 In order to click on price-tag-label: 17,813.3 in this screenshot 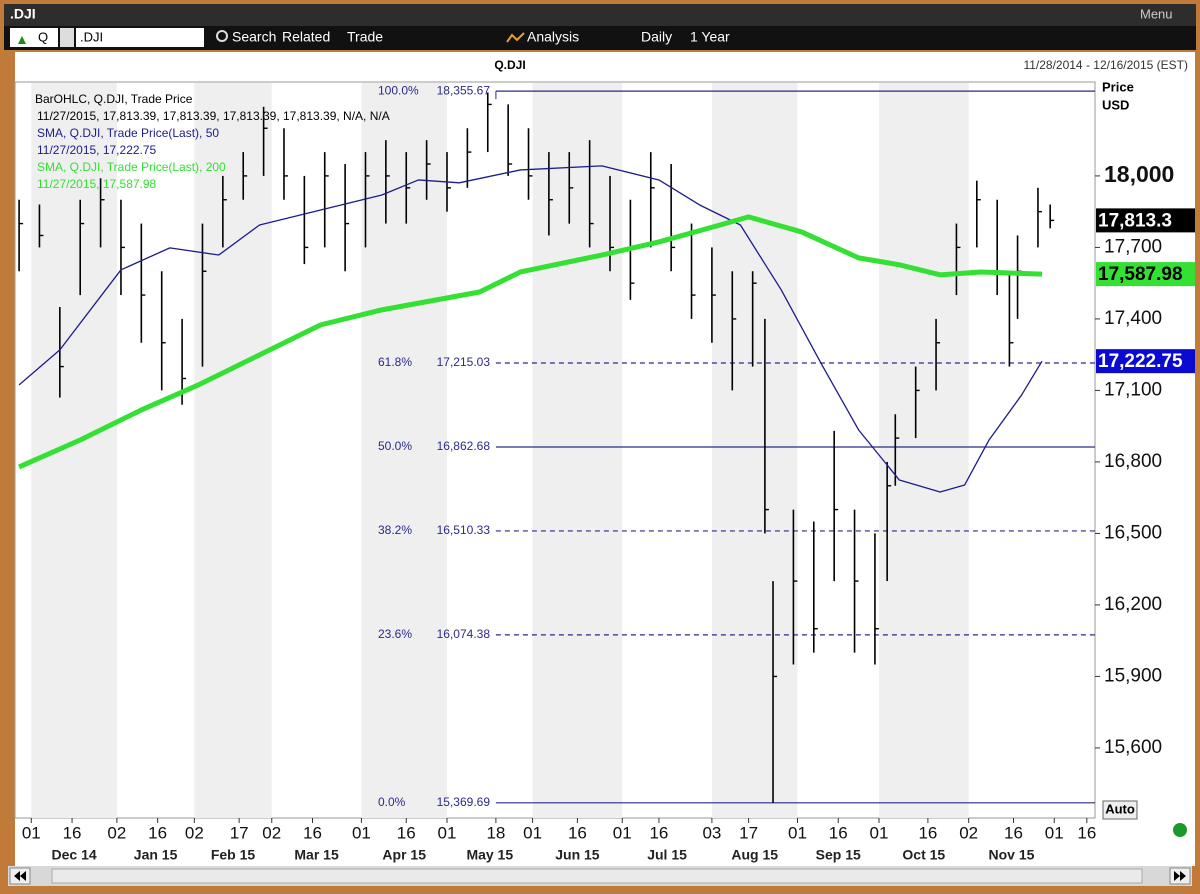, I will do `click(1135, 220)`.